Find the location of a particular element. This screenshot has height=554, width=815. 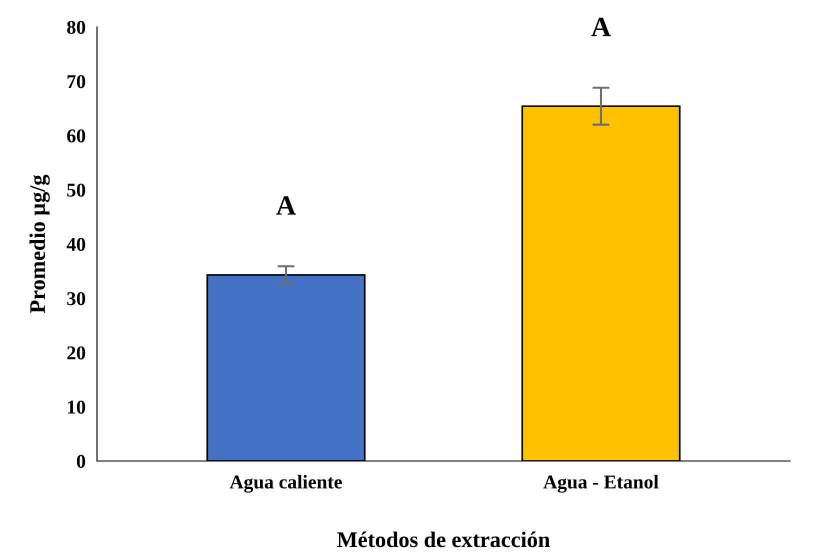

x-axis-title: Métodos de extracción is located at coordinates (443, 540).